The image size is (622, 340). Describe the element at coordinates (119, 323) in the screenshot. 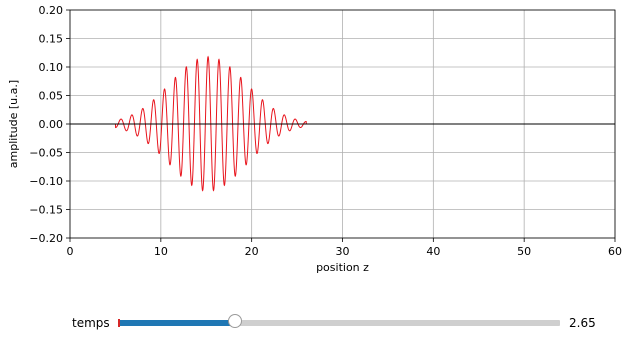

I see `slider-initial-marker` at that location.